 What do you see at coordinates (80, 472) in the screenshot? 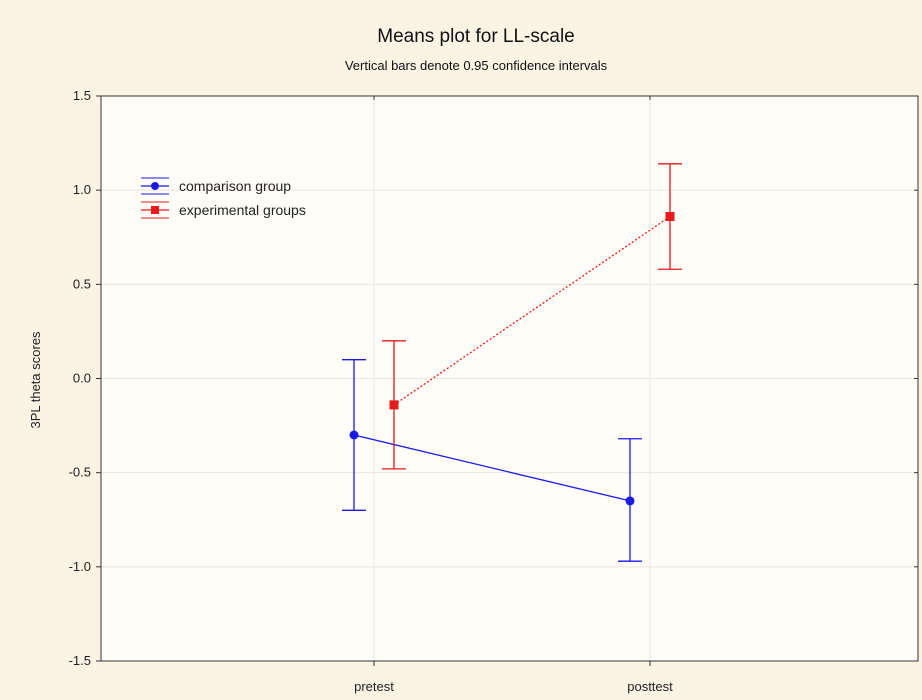
I see `y-tick-label: -0.5` at bounding box center [80, 472].